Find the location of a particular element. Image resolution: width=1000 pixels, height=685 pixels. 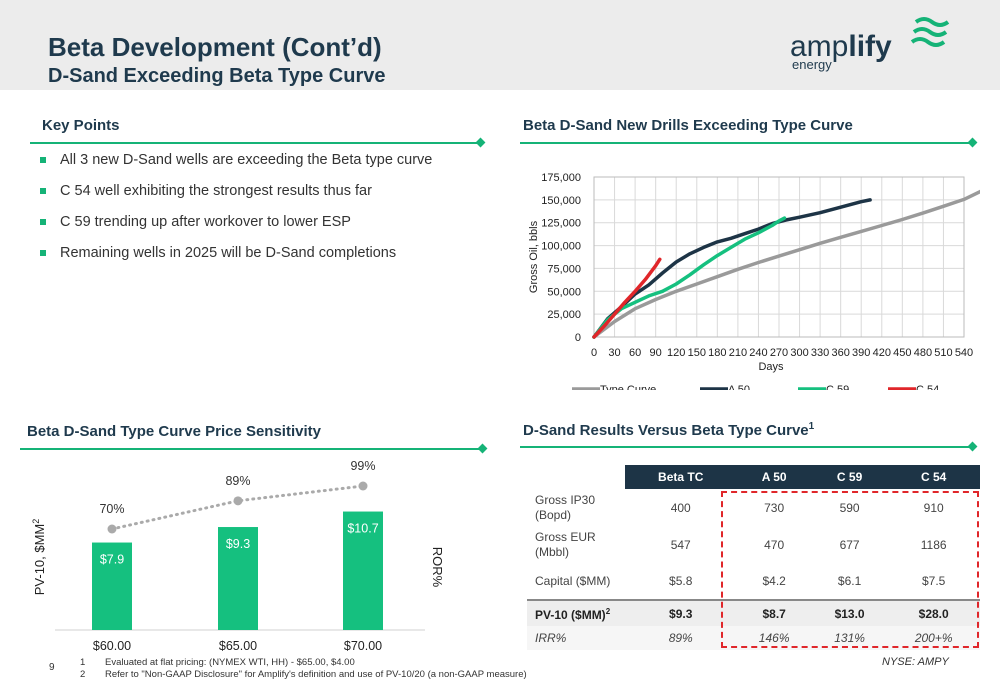

row-label-superscript: 2 is located at coordinates (608, 611).